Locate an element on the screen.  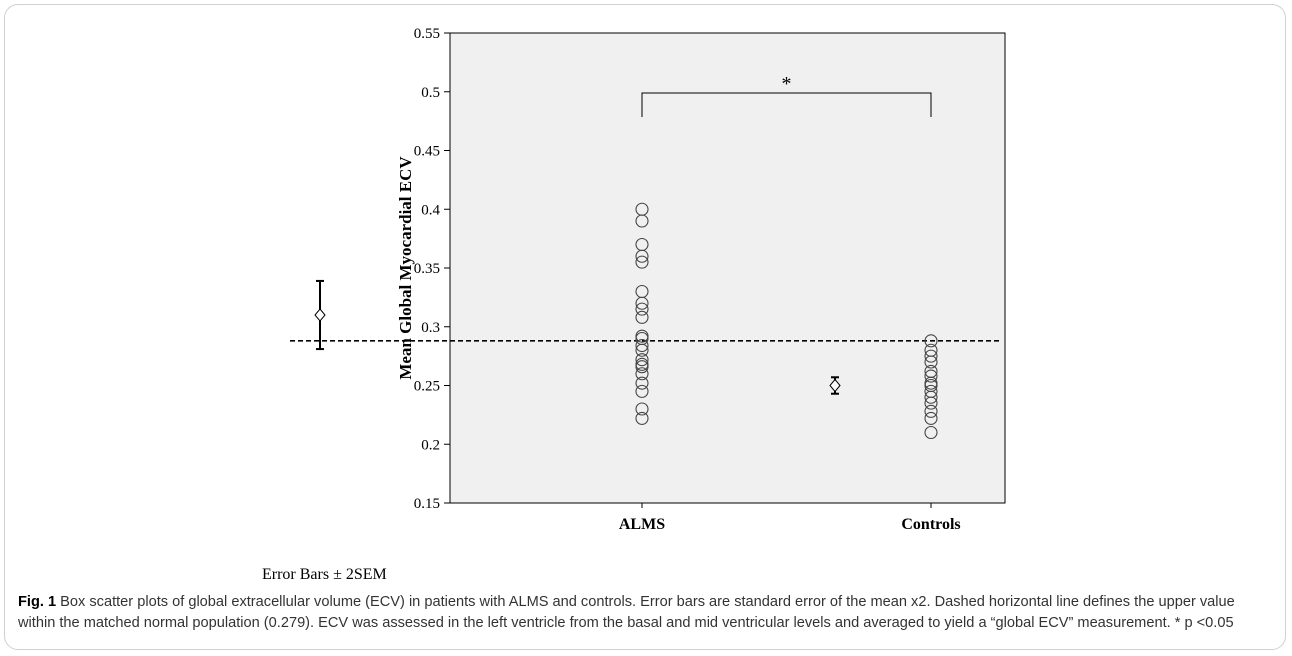
y-tick-label: 0.5 is located at coordinates (430, 93).